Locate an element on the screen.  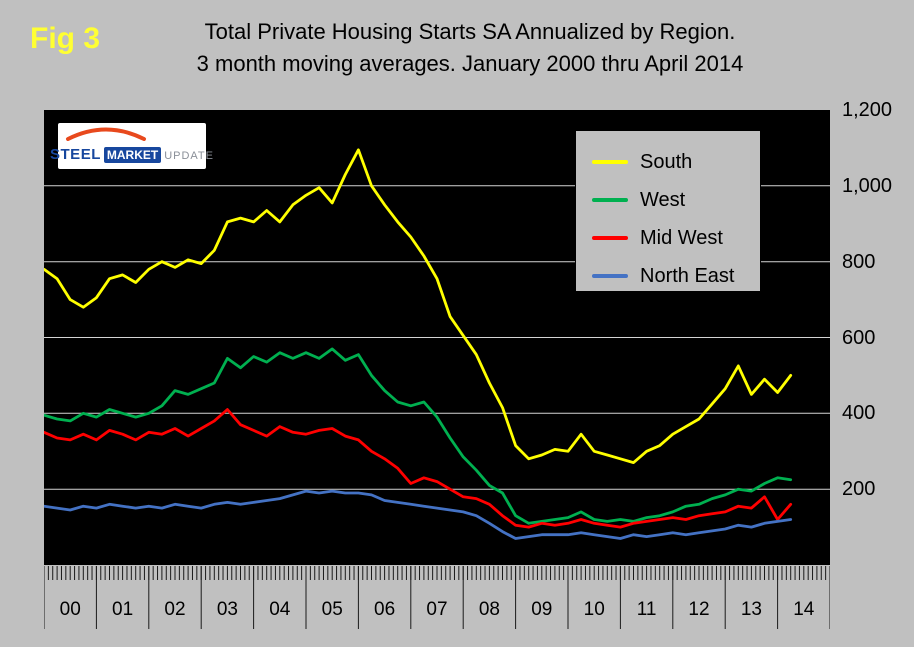
y-axis-tick-label: 600 is located at coordinates (859, 337).